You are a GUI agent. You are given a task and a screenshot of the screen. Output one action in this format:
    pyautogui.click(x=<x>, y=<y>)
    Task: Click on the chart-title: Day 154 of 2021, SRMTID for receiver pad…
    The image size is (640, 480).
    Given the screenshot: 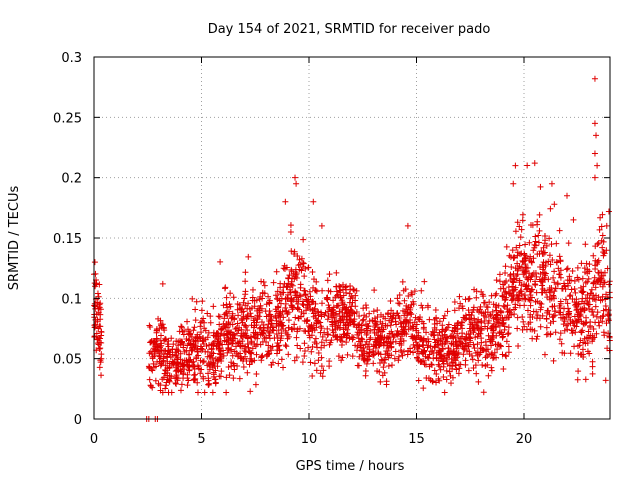 What is the action you would take?
    pyautogui.click(x=349, y=29)
    